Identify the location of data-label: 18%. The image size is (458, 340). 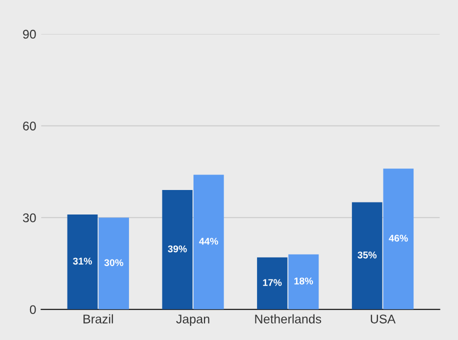
(304, 281).